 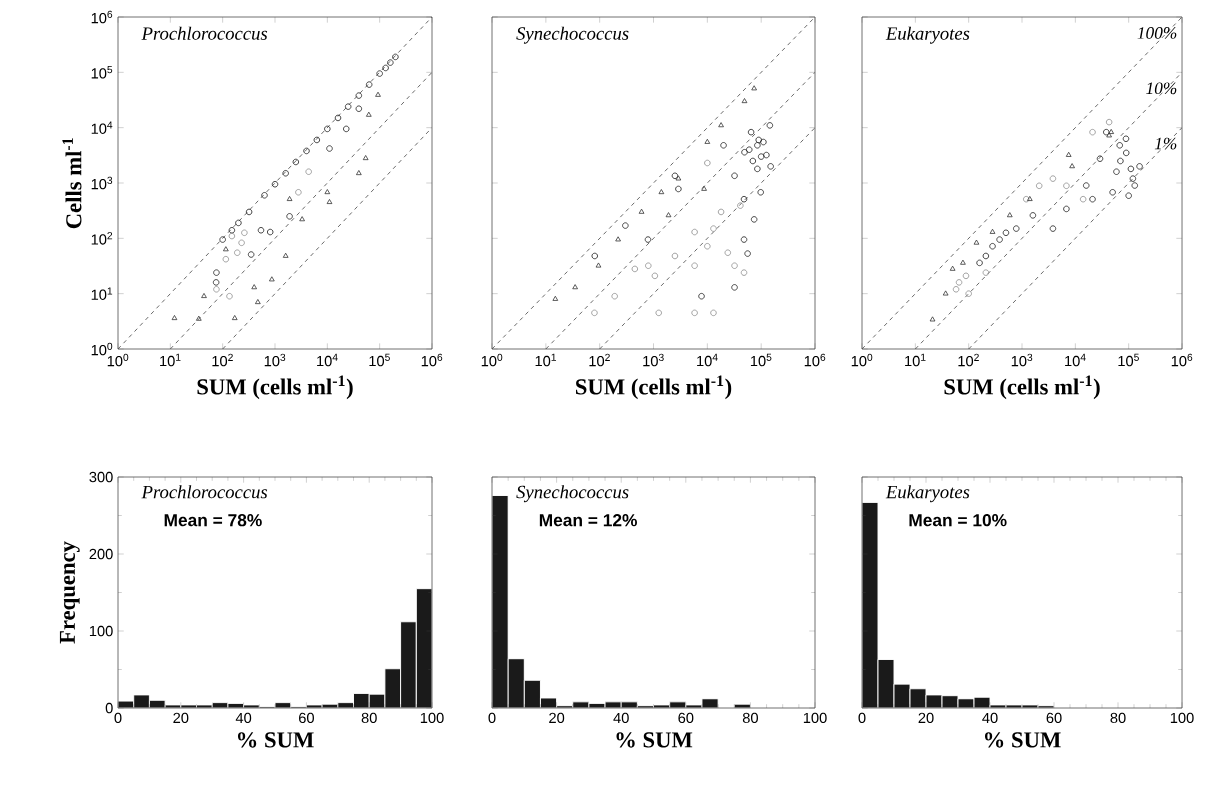 I want to click on y-axis-title: Frequency, so click(x=69, y=592).